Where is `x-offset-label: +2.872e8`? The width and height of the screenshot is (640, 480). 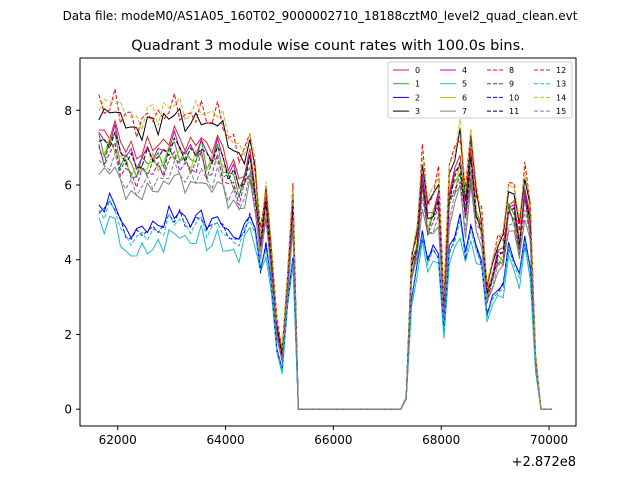 x-offset-label: +2.872e8 is located at coordinates (544, 462).